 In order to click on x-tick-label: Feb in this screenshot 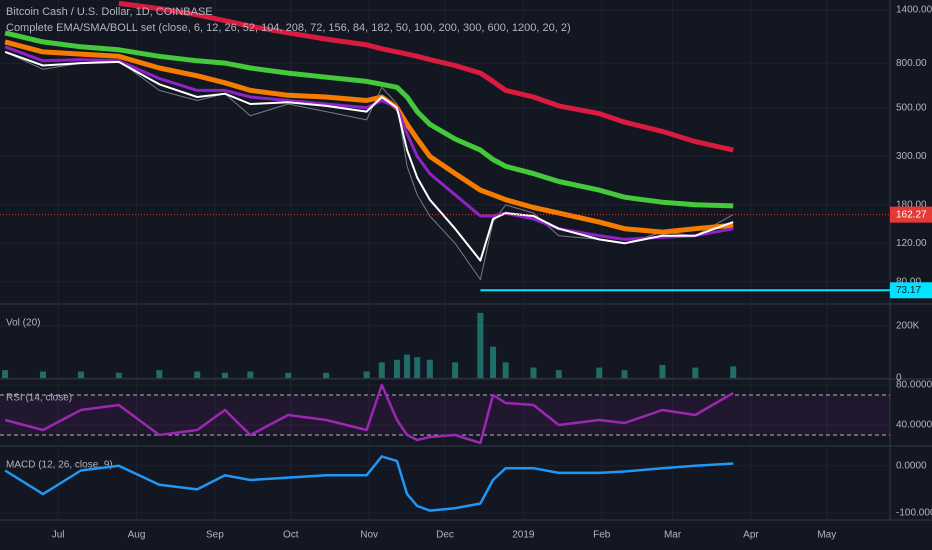, I will do `click(602, 535)`.